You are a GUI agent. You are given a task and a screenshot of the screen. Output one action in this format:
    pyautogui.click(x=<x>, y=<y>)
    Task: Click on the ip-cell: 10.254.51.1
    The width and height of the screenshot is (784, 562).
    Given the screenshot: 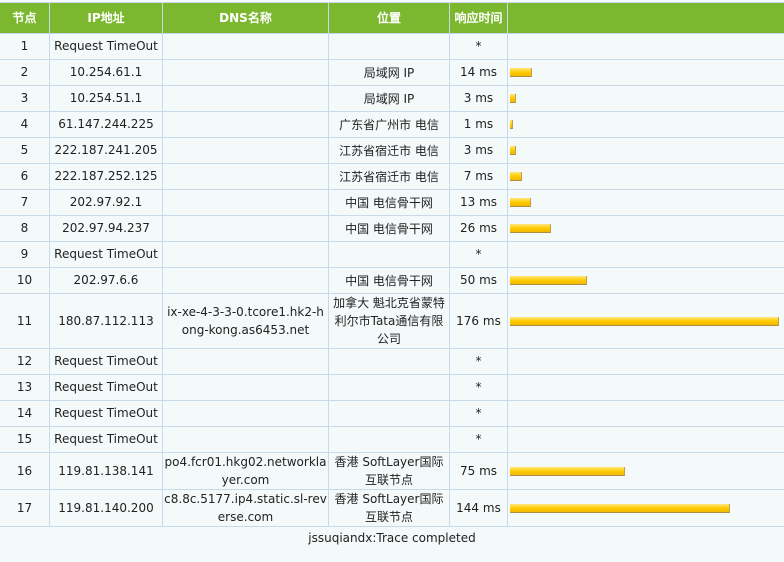 What is the action you would take?
    pyautogui.click(x=106, y=99)
    